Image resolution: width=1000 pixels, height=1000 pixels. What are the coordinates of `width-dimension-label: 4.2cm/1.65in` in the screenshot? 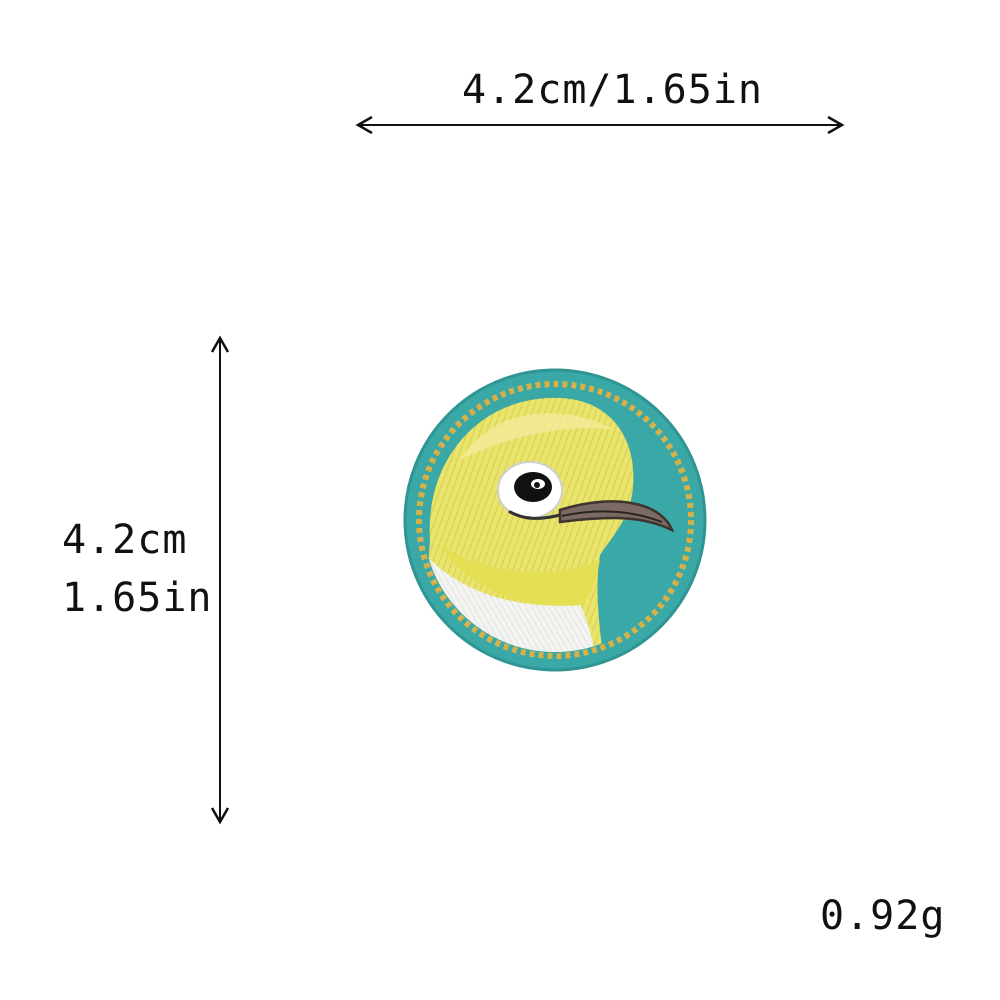 It's located at (612, 90).